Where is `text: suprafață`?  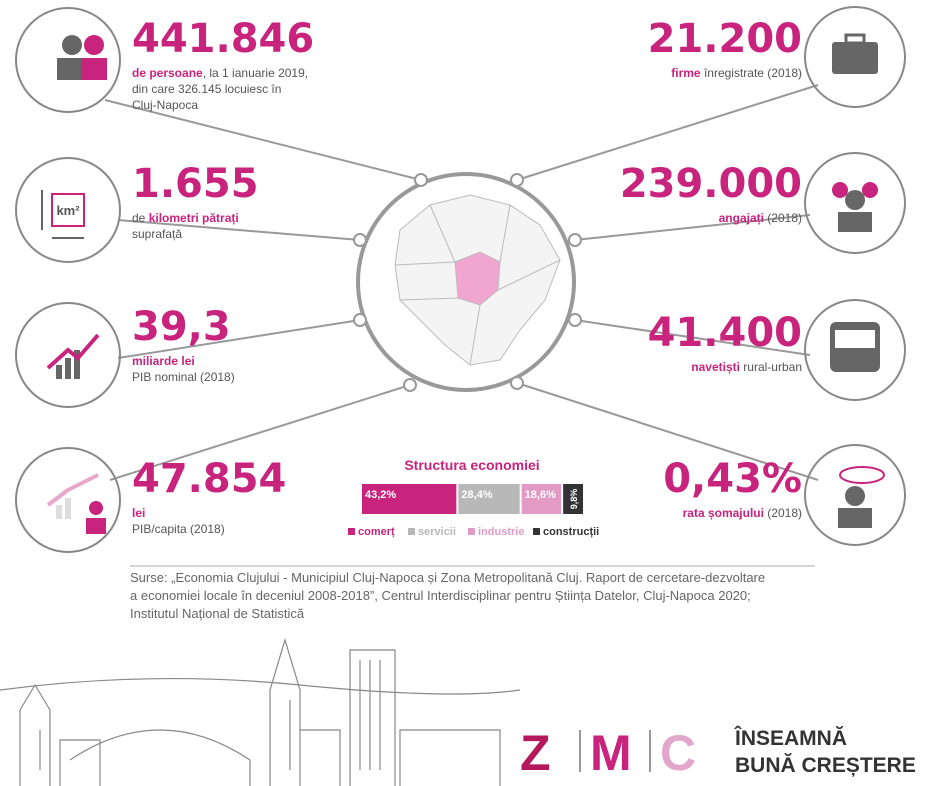 text: suprafață is located at coordinates (157, 234).